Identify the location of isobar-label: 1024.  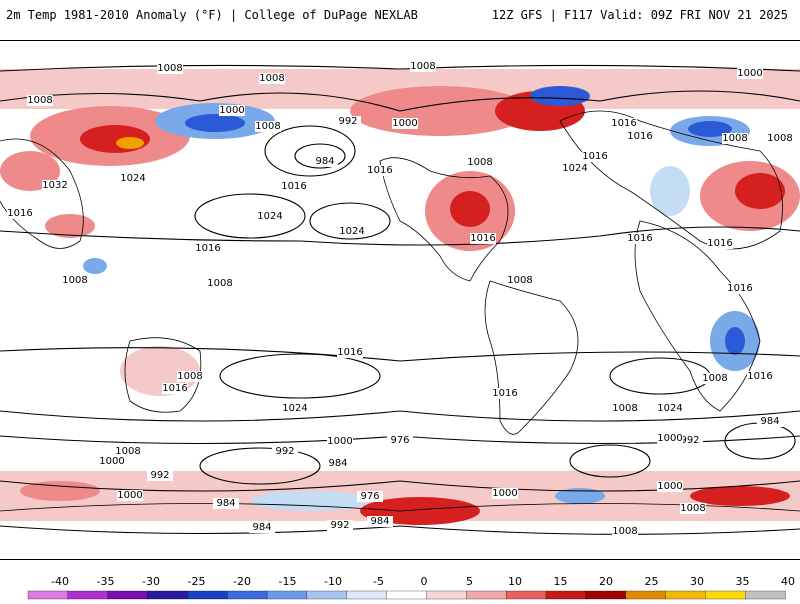
(351, 231).